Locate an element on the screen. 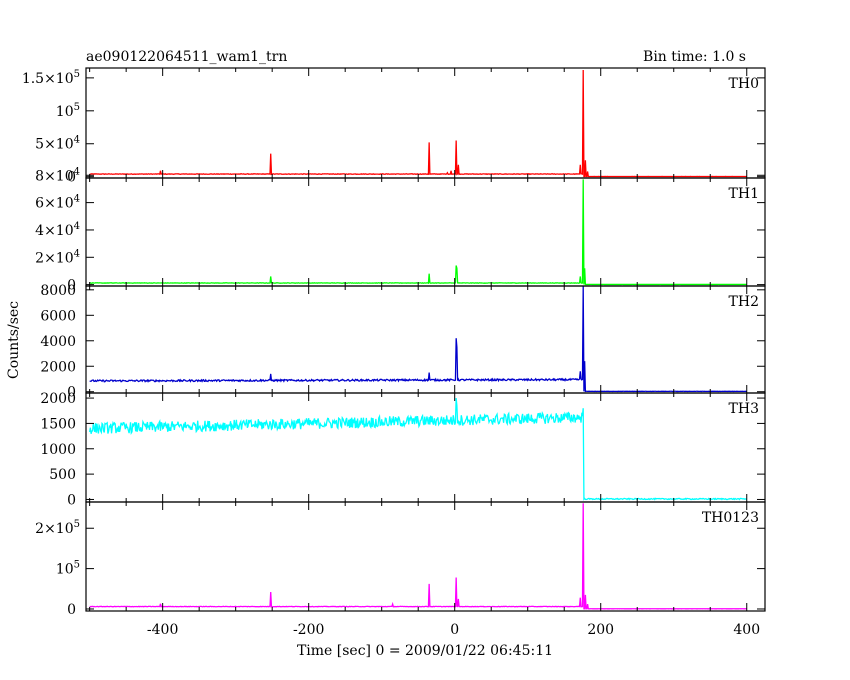 This screenshot has width=850, height=680. x-tick-label: 0 is located at coordinates (454, 630).